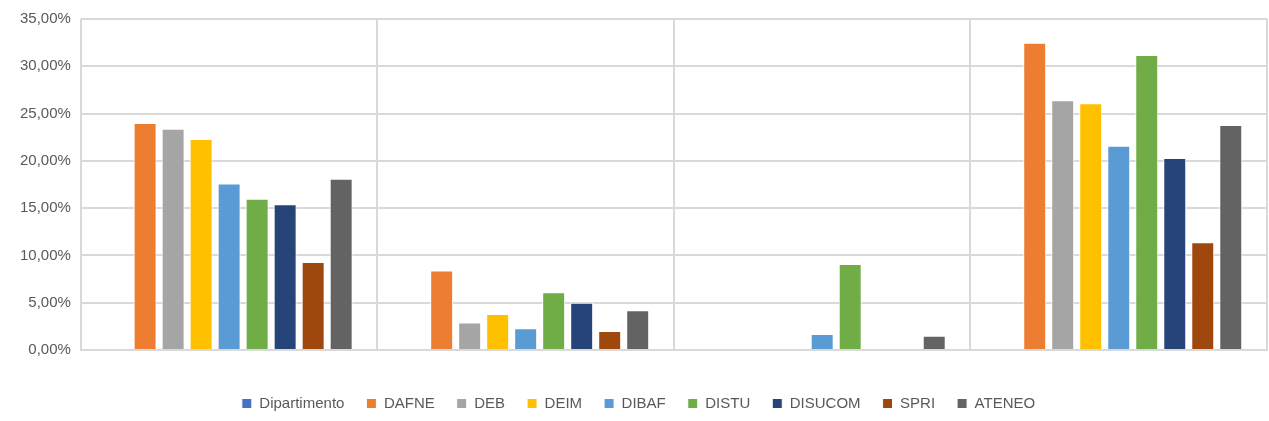 The image size is (1269, 421). Describe the element at coordinates (302, 402) in the screenshot. I see `legend-label: Dipartimento` at that location.